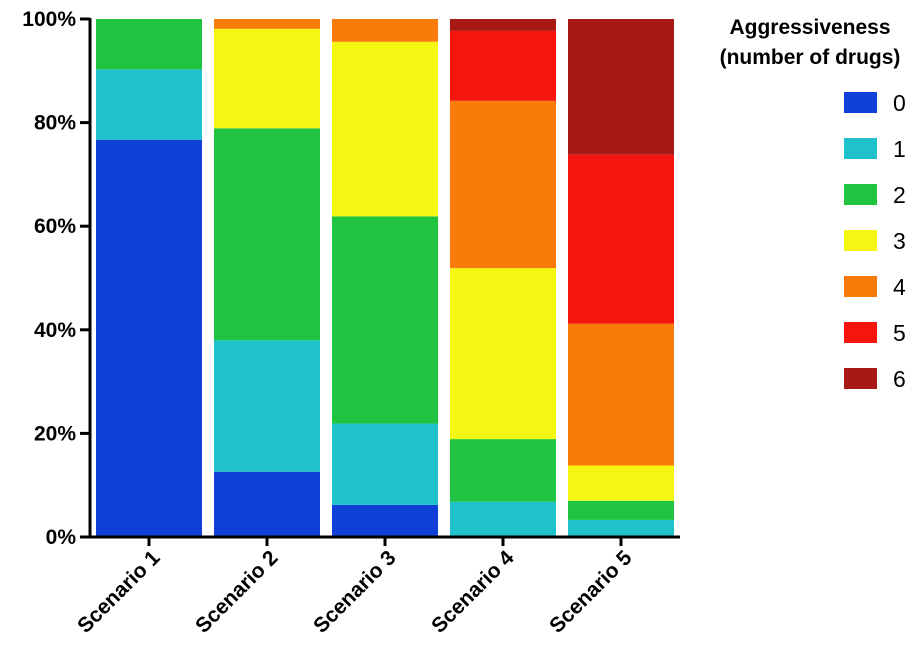 The image size is (911, 655). What do you see at coordinates (899, 287) in the screenshot?
I see `legend-label-4: 4` at bounding box center [899, 287].